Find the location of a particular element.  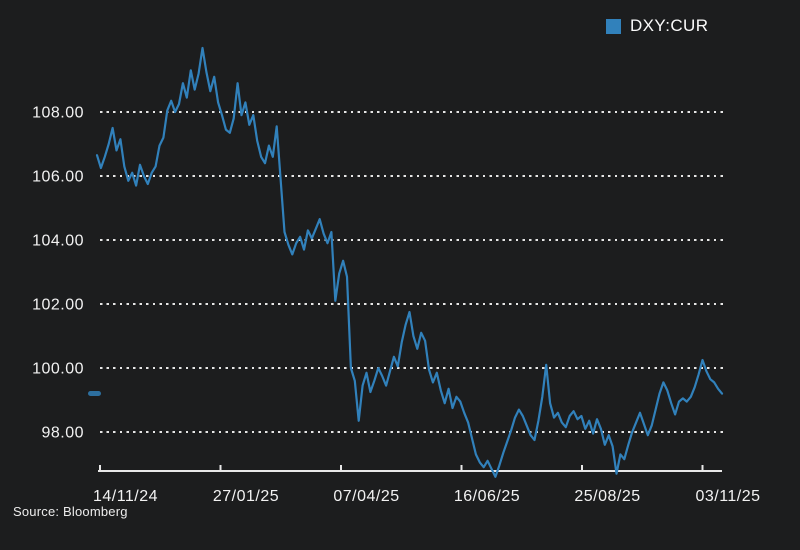

x-axis-tick-label: 14/11/24 is located at coordinates (125, 496).